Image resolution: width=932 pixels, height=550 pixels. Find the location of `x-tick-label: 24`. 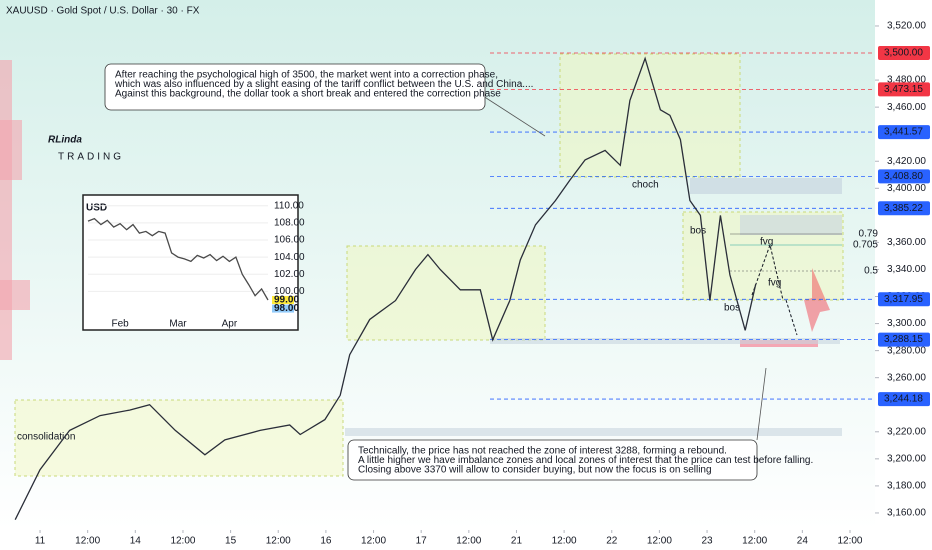

x-tick-label: 24 is located at coordinates (803, 541).